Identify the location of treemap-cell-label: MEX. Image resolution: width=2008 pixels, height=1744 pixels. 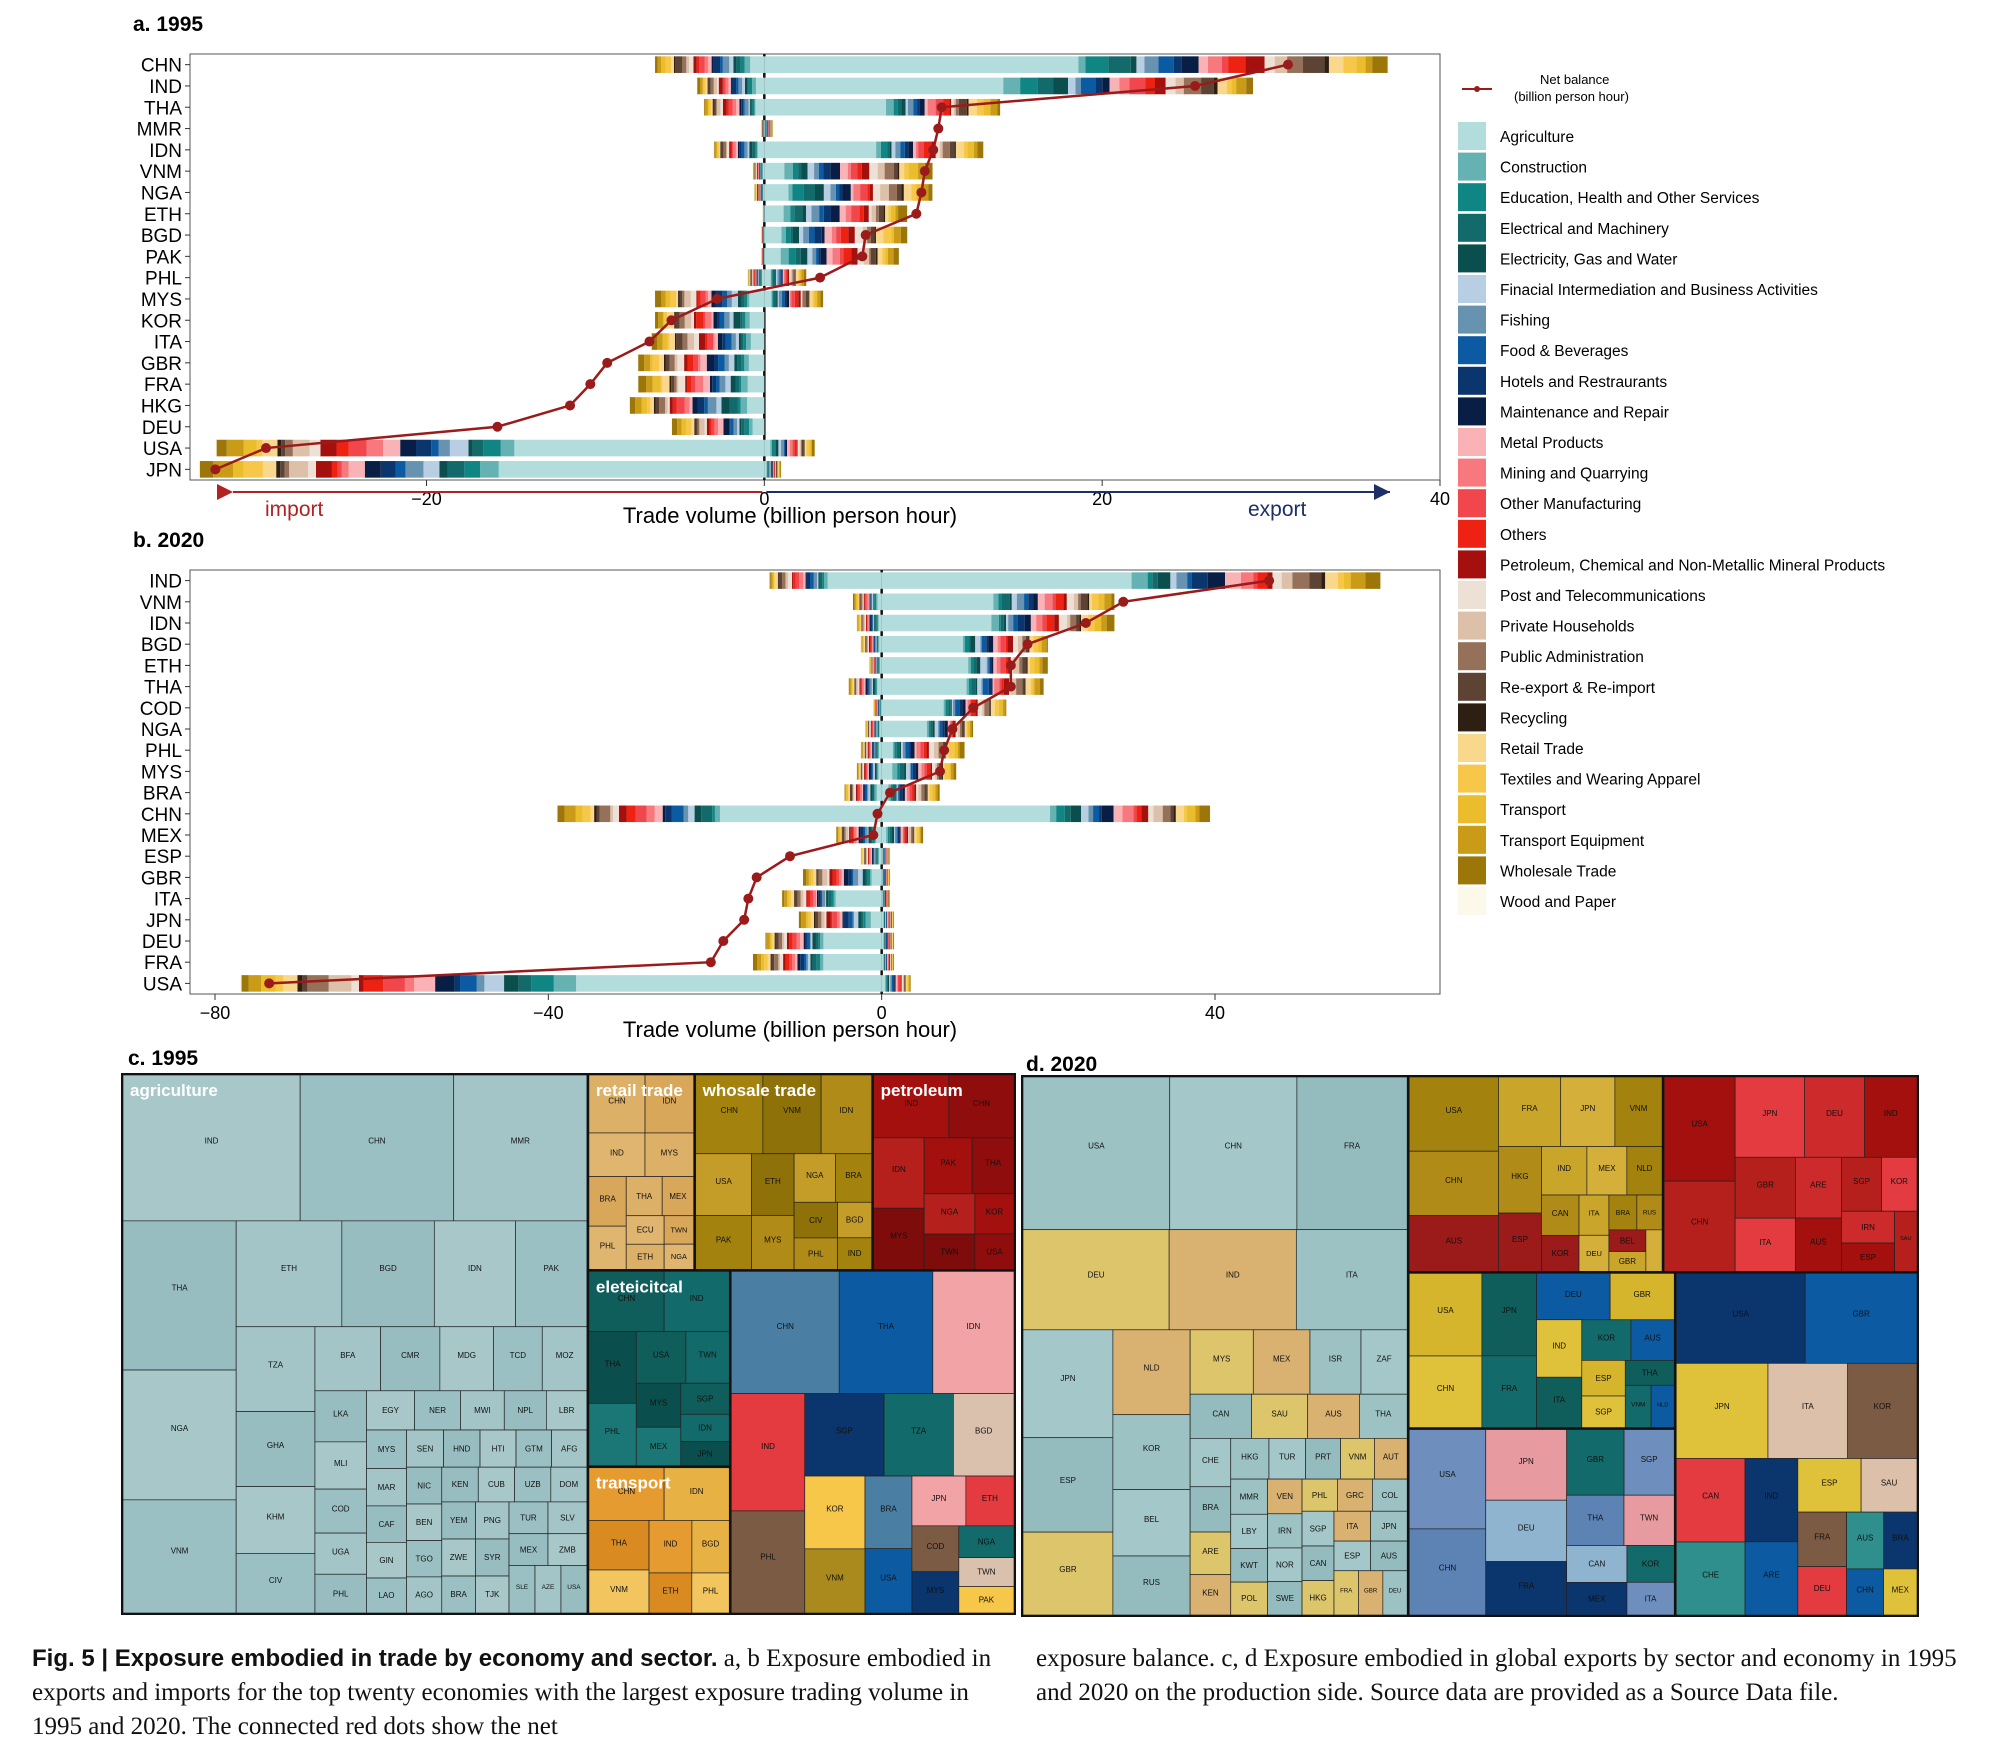
(678, 1196).